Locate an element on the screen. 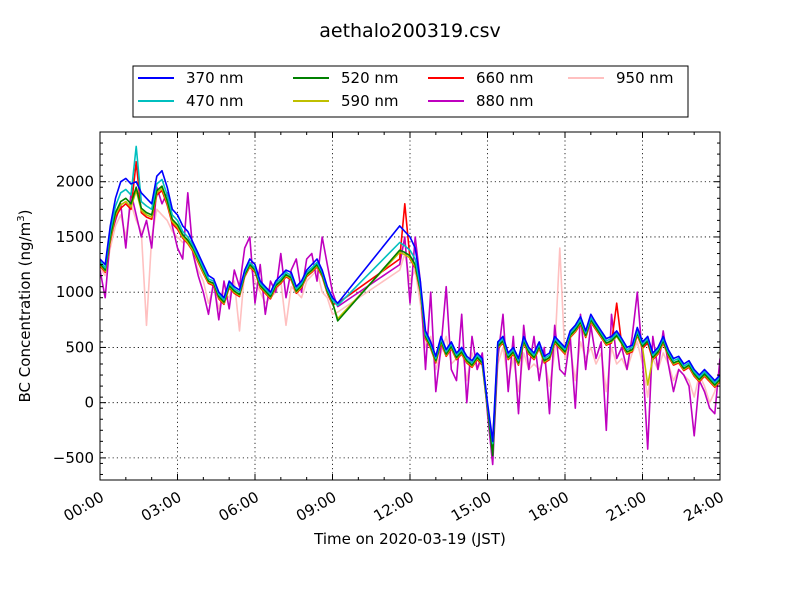  y-axis-title: BC Concentration (ng/m3) is located at coordinates (25, 306).